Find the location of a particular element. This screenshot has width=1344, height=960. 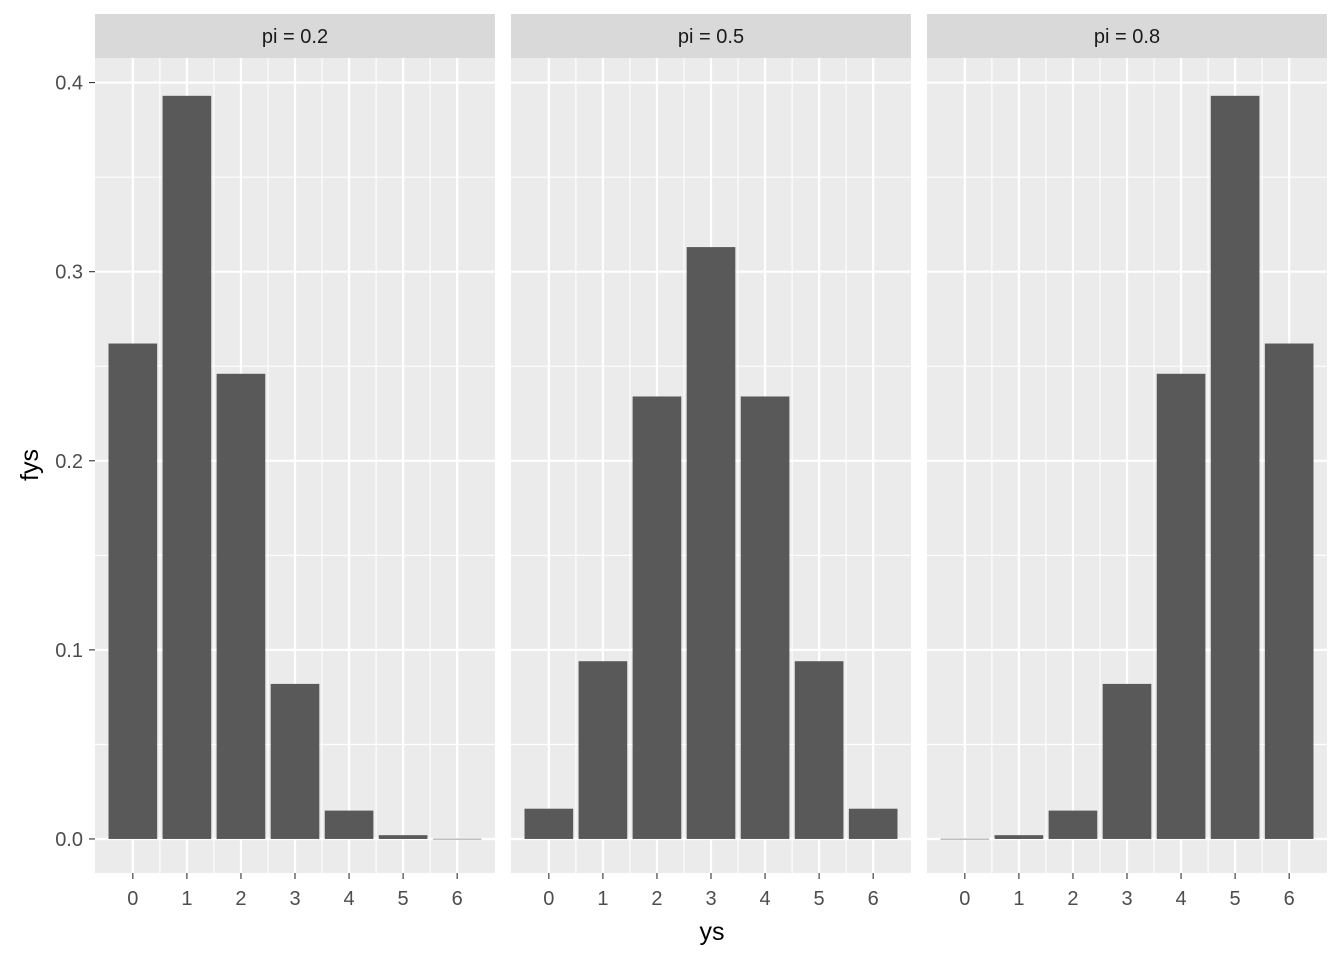

facet-label: pi = 0.2 is located at coordinates (295, 37).